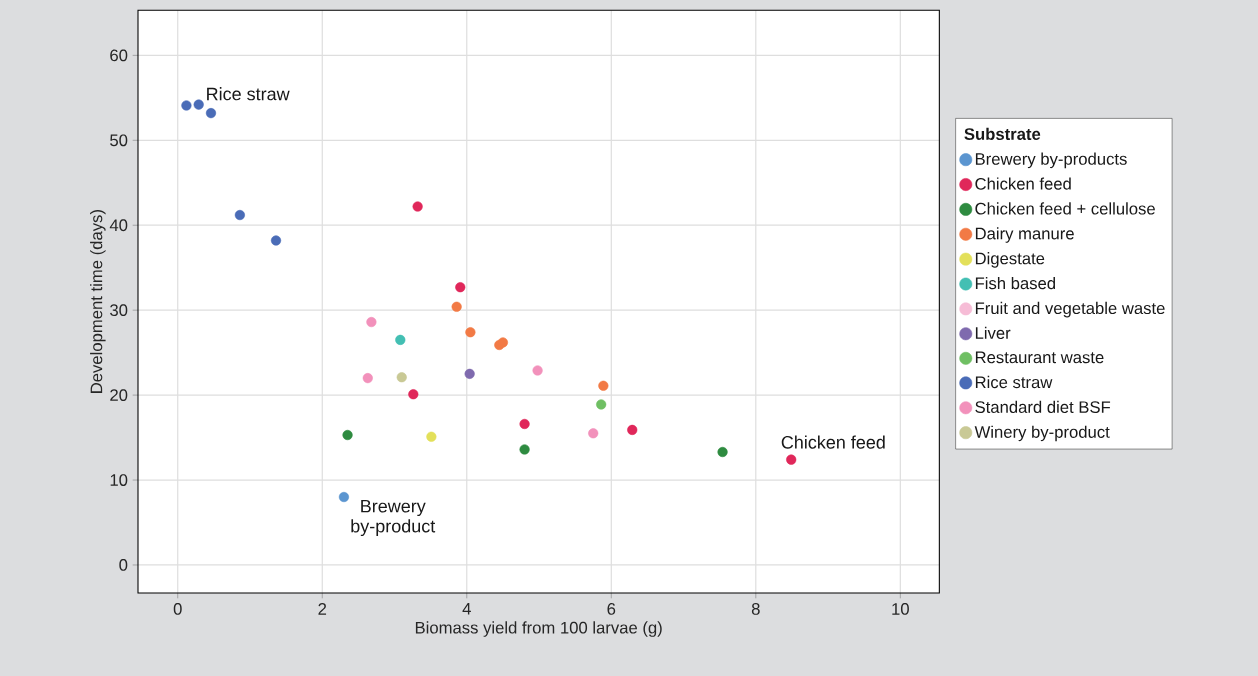 The image size is (1258, 676). I want to click on legend-label: Fruit and vegetable waste, so click(1070, 309).